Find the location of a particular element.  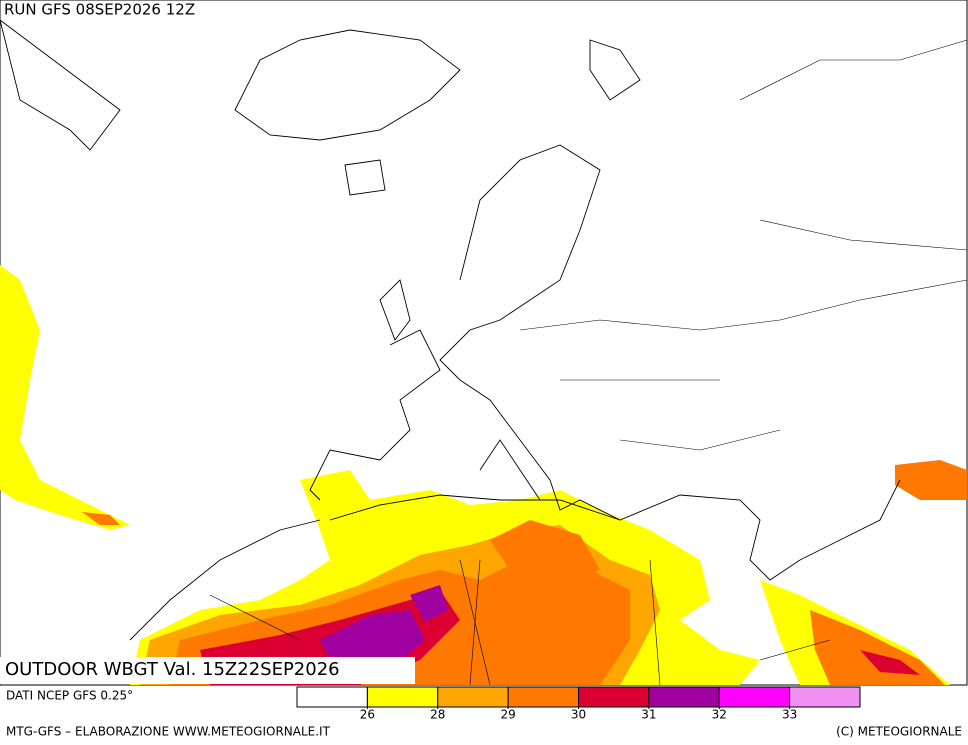

scale-label: 26 is located at coordinates (367, 715).